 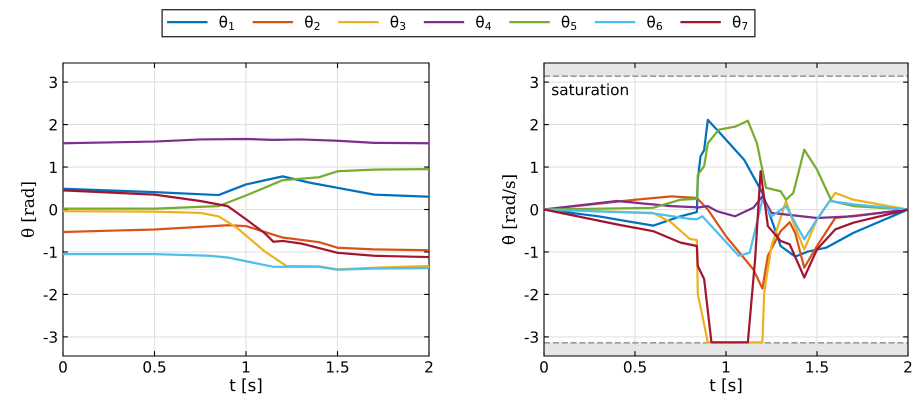 What do you see at coordinates (484, 23) in the screenshot?
I see `legend-label: θ$_{4}$` at bounding box center [484, 23].